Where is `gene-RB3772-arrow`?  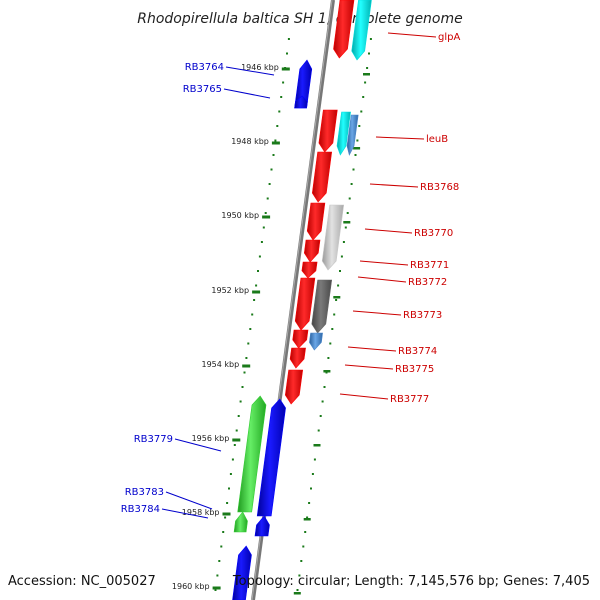 gene-RB3772-arrow is located at coordinates (309, 270).